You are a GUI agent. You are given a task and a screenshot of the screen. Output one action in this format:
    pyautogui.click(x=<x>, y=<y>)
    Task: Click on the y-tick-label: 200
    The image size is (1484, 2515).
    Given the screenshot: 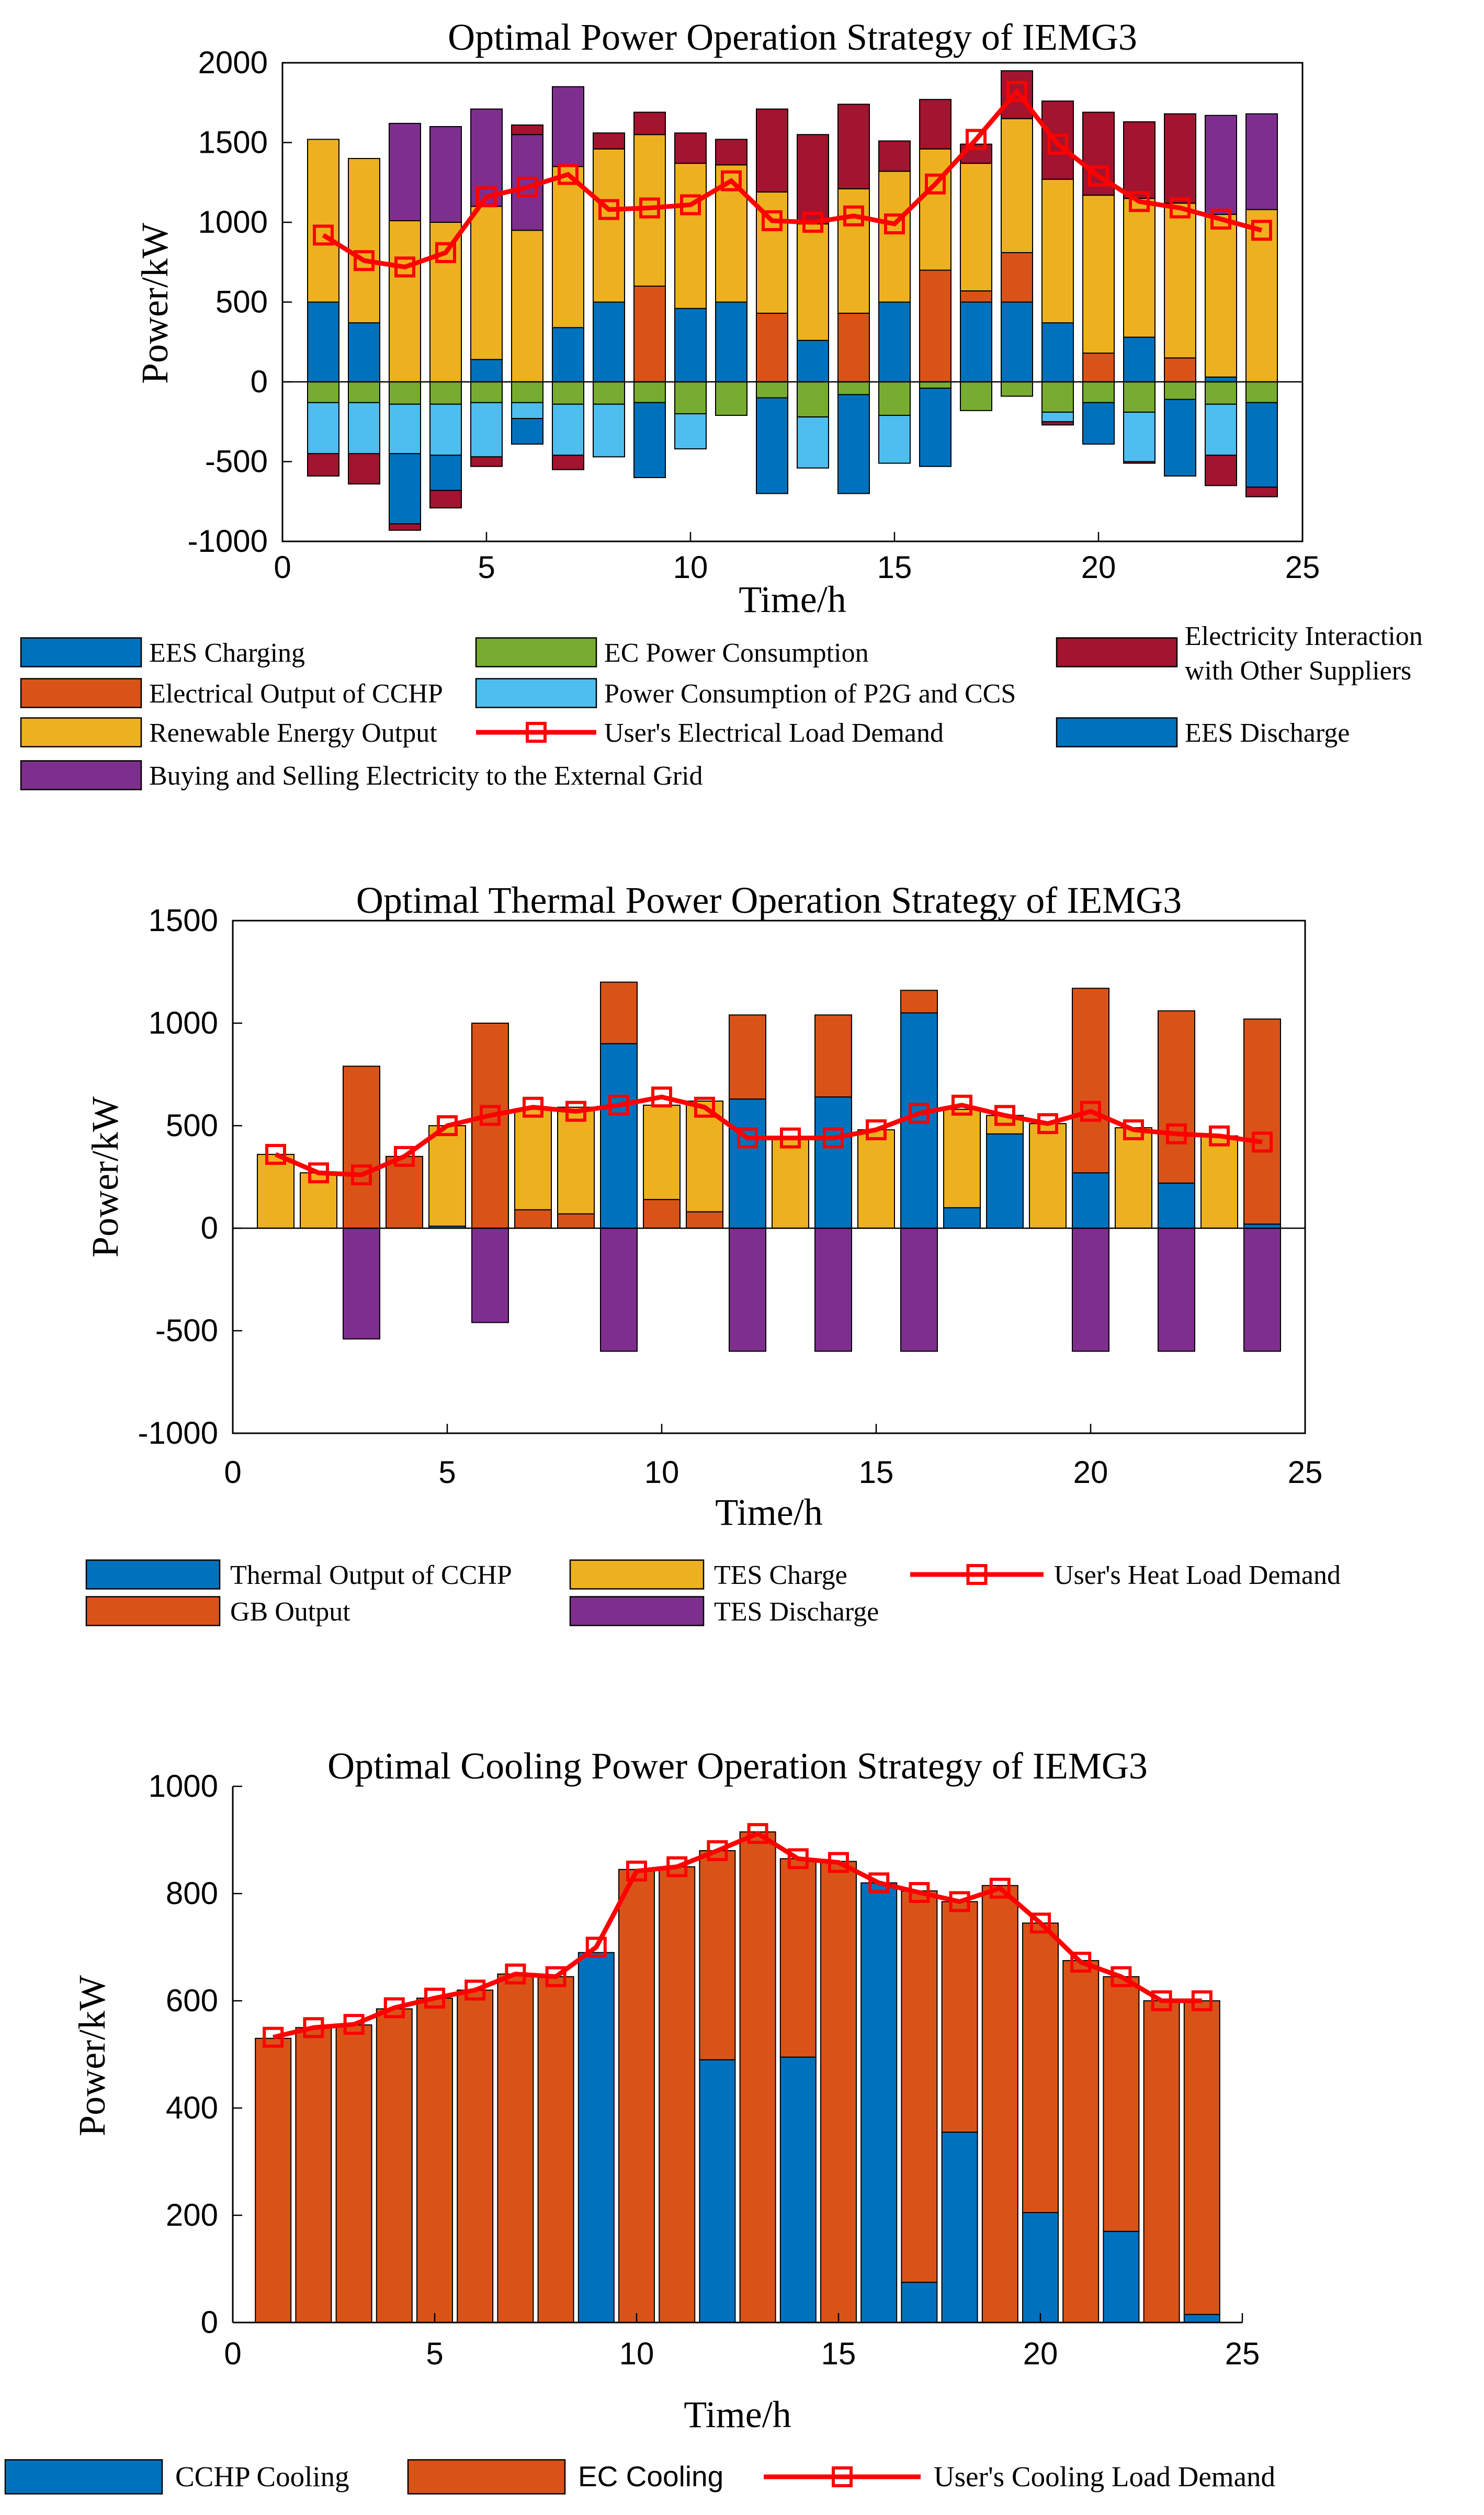 What is the action you would take?
    pyautogui.click(x=192, y=2215)
    